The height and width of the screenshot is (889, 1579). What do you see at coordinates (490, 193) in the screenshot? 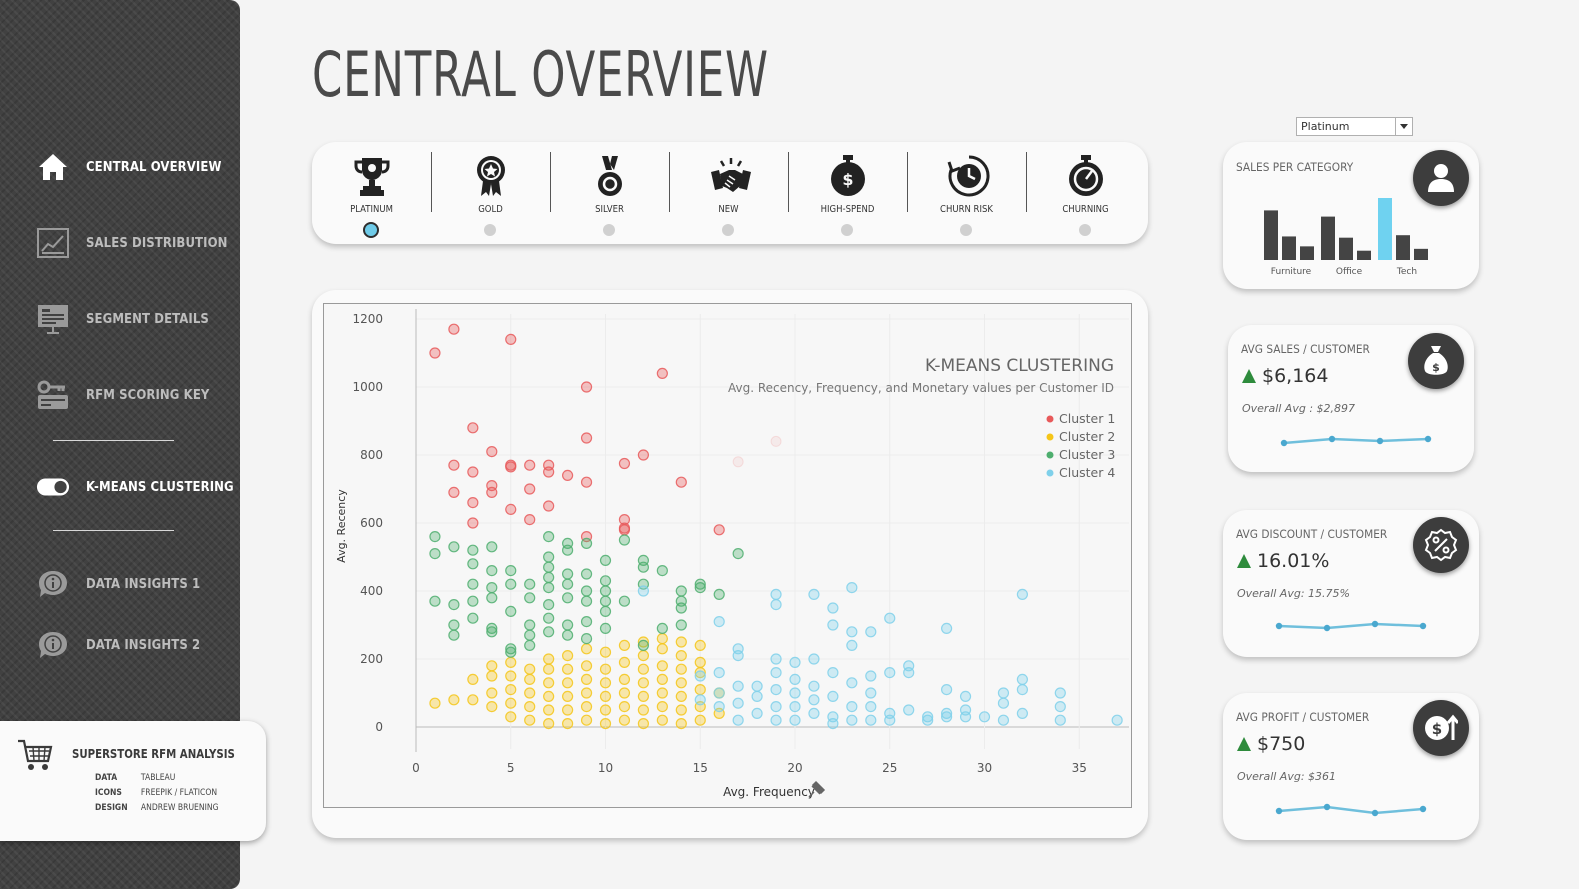
I see `segment-gold: GOLD` at bounding box center [490, 193].